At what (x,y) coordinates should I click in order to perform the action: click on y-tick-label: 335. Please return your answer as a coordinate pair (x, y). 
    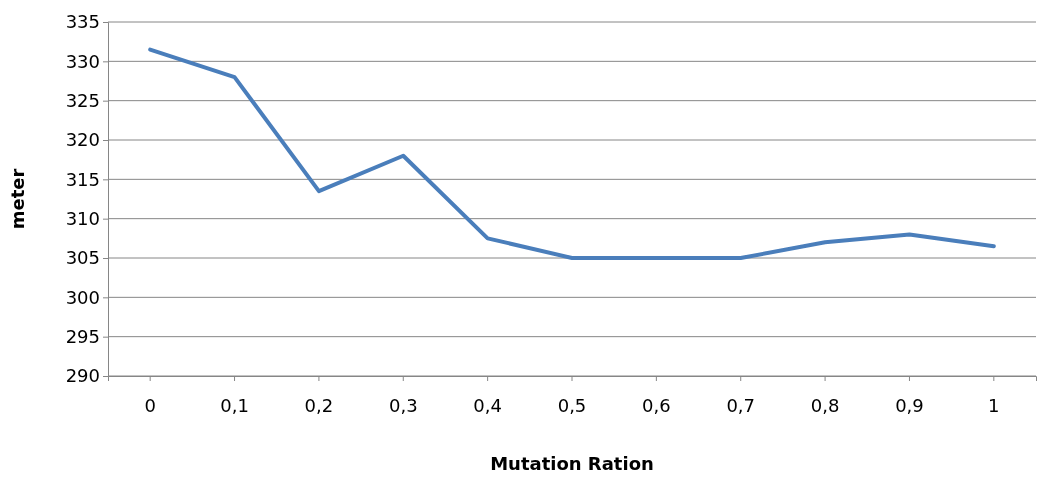
    Looking at the image, I should click on (82, 22).